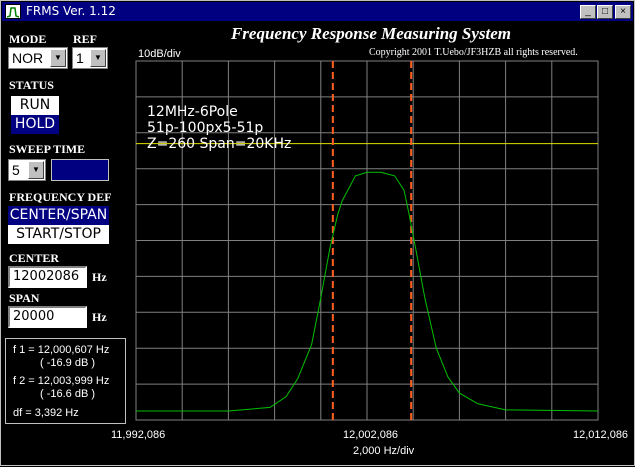 Image resolution: width=635 pixels, height=467 pixels. What do you see at coordinates (85, 39) in the screenshot?
I see `ref-label: REF` at bounding box center [85, 39].